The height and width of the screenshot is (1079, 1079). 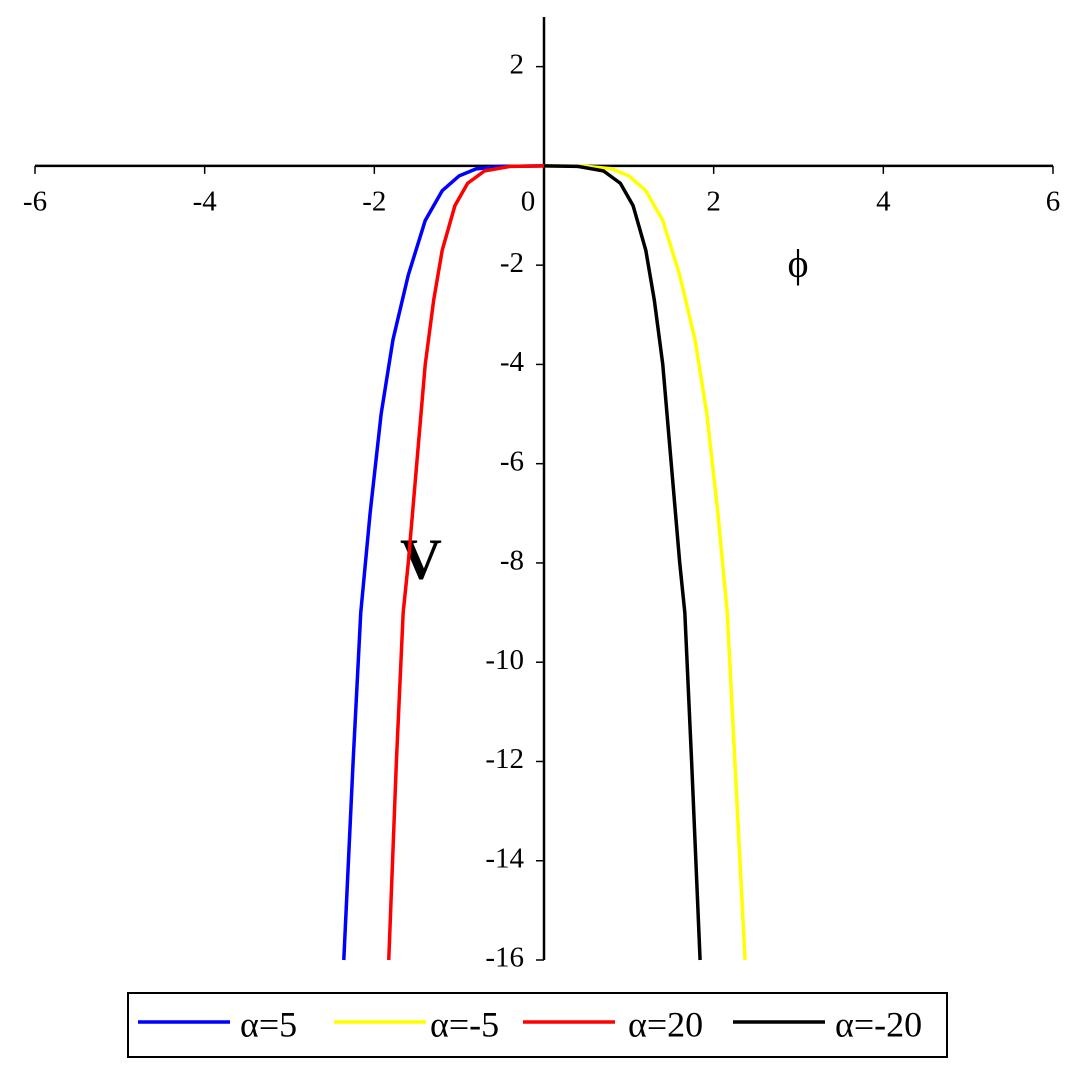 What do you see at coordinates (883, 202) in the screenshot?
I see `x-tick-label: 4` at bounding box center [883, 202].